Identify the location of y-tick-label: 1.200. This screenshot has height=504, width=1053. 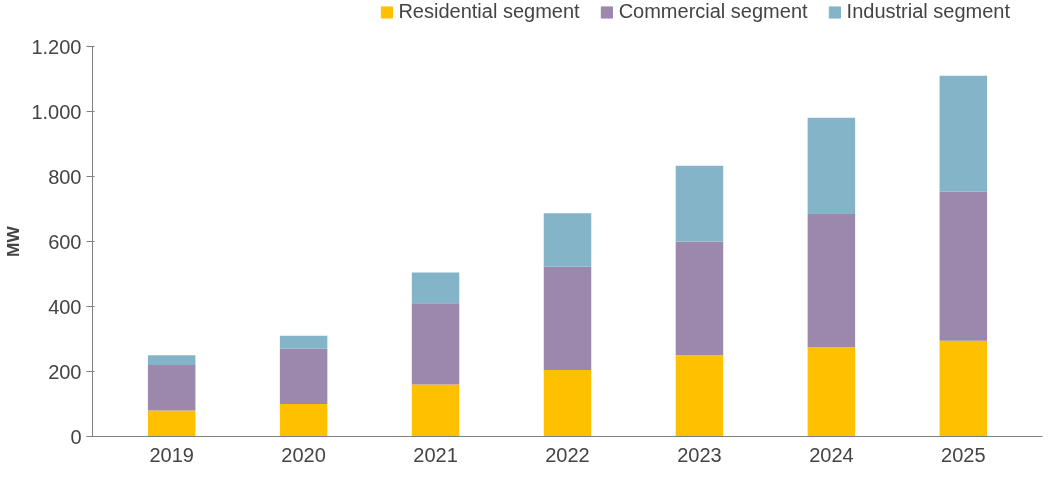
(56, 46).